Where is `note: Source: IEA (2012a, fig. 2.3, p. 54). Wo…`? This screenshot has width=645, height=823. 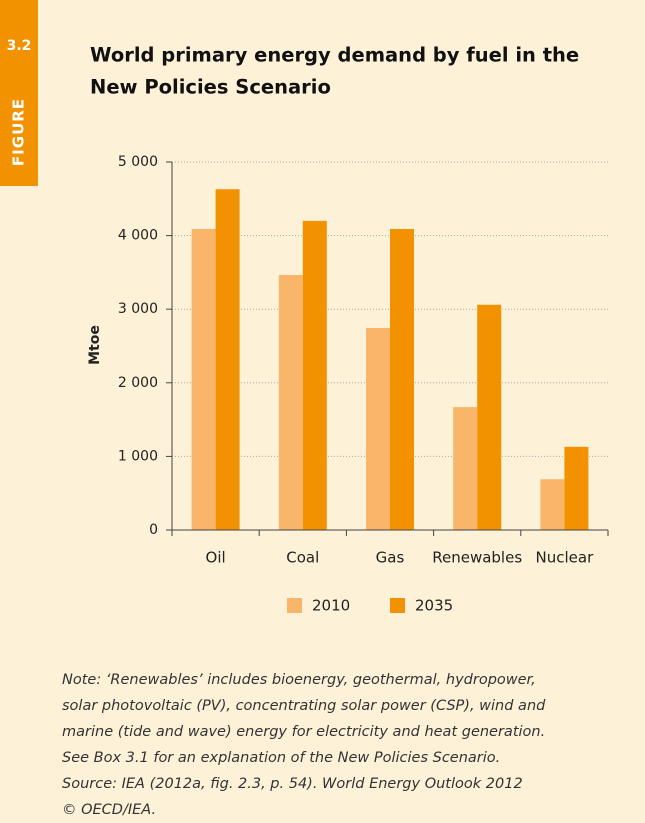
note: Source: IEA (2012a, fig. 2.3, p. 54). Wo… is located at coordinates (292, 784).